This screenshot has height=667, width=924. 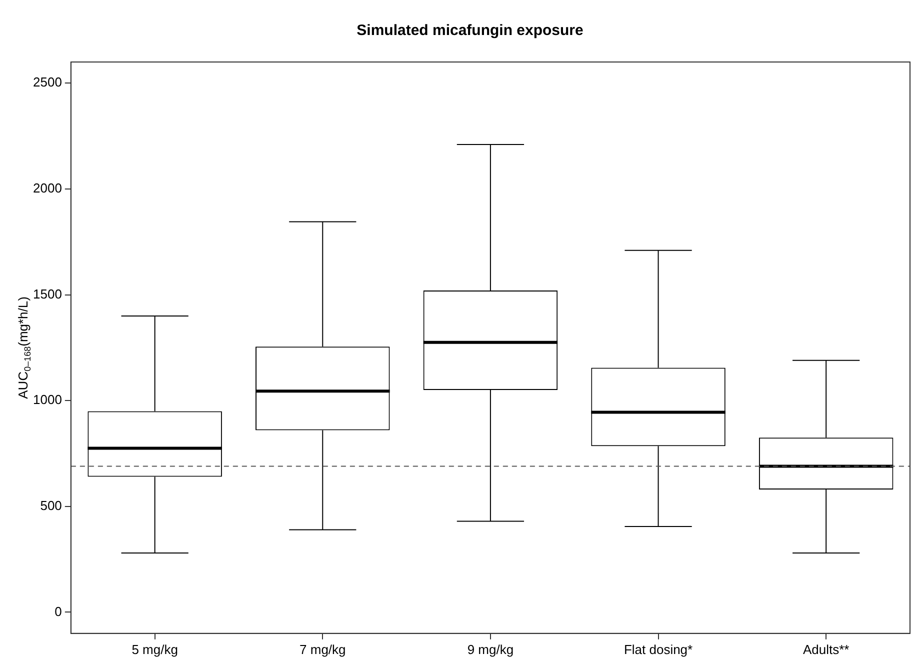 What do you see at coordinates (47, 82) in the screenshot?
I see `y-tick-label: 2500` at bounding box center [47, 82].